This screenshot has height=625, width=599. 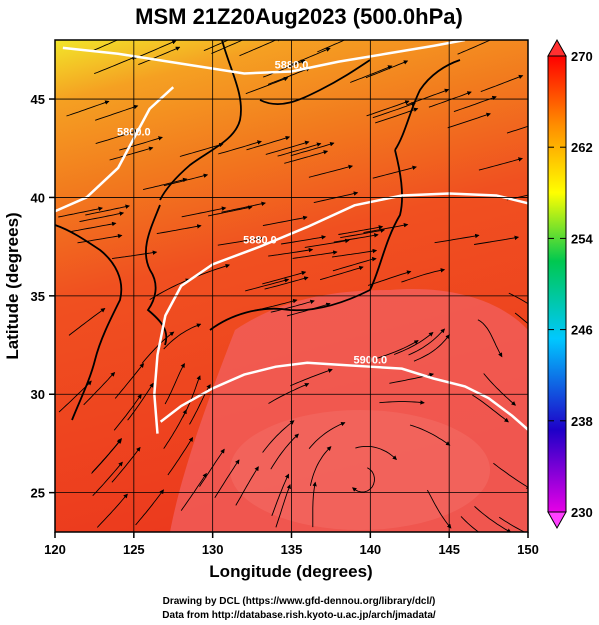 What do you see at coordinates (582, 147) in the screenshot?
I see `colorbar-tick-label: 262` at bounding box center [582, 147].